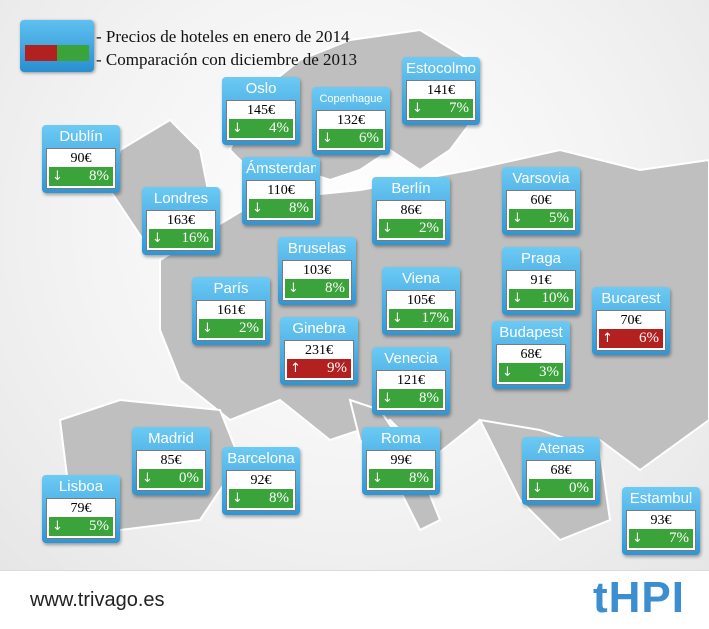  I want to click on city-marker: Ámsterdam 110€ ↓ 8%, so click(281, 191).